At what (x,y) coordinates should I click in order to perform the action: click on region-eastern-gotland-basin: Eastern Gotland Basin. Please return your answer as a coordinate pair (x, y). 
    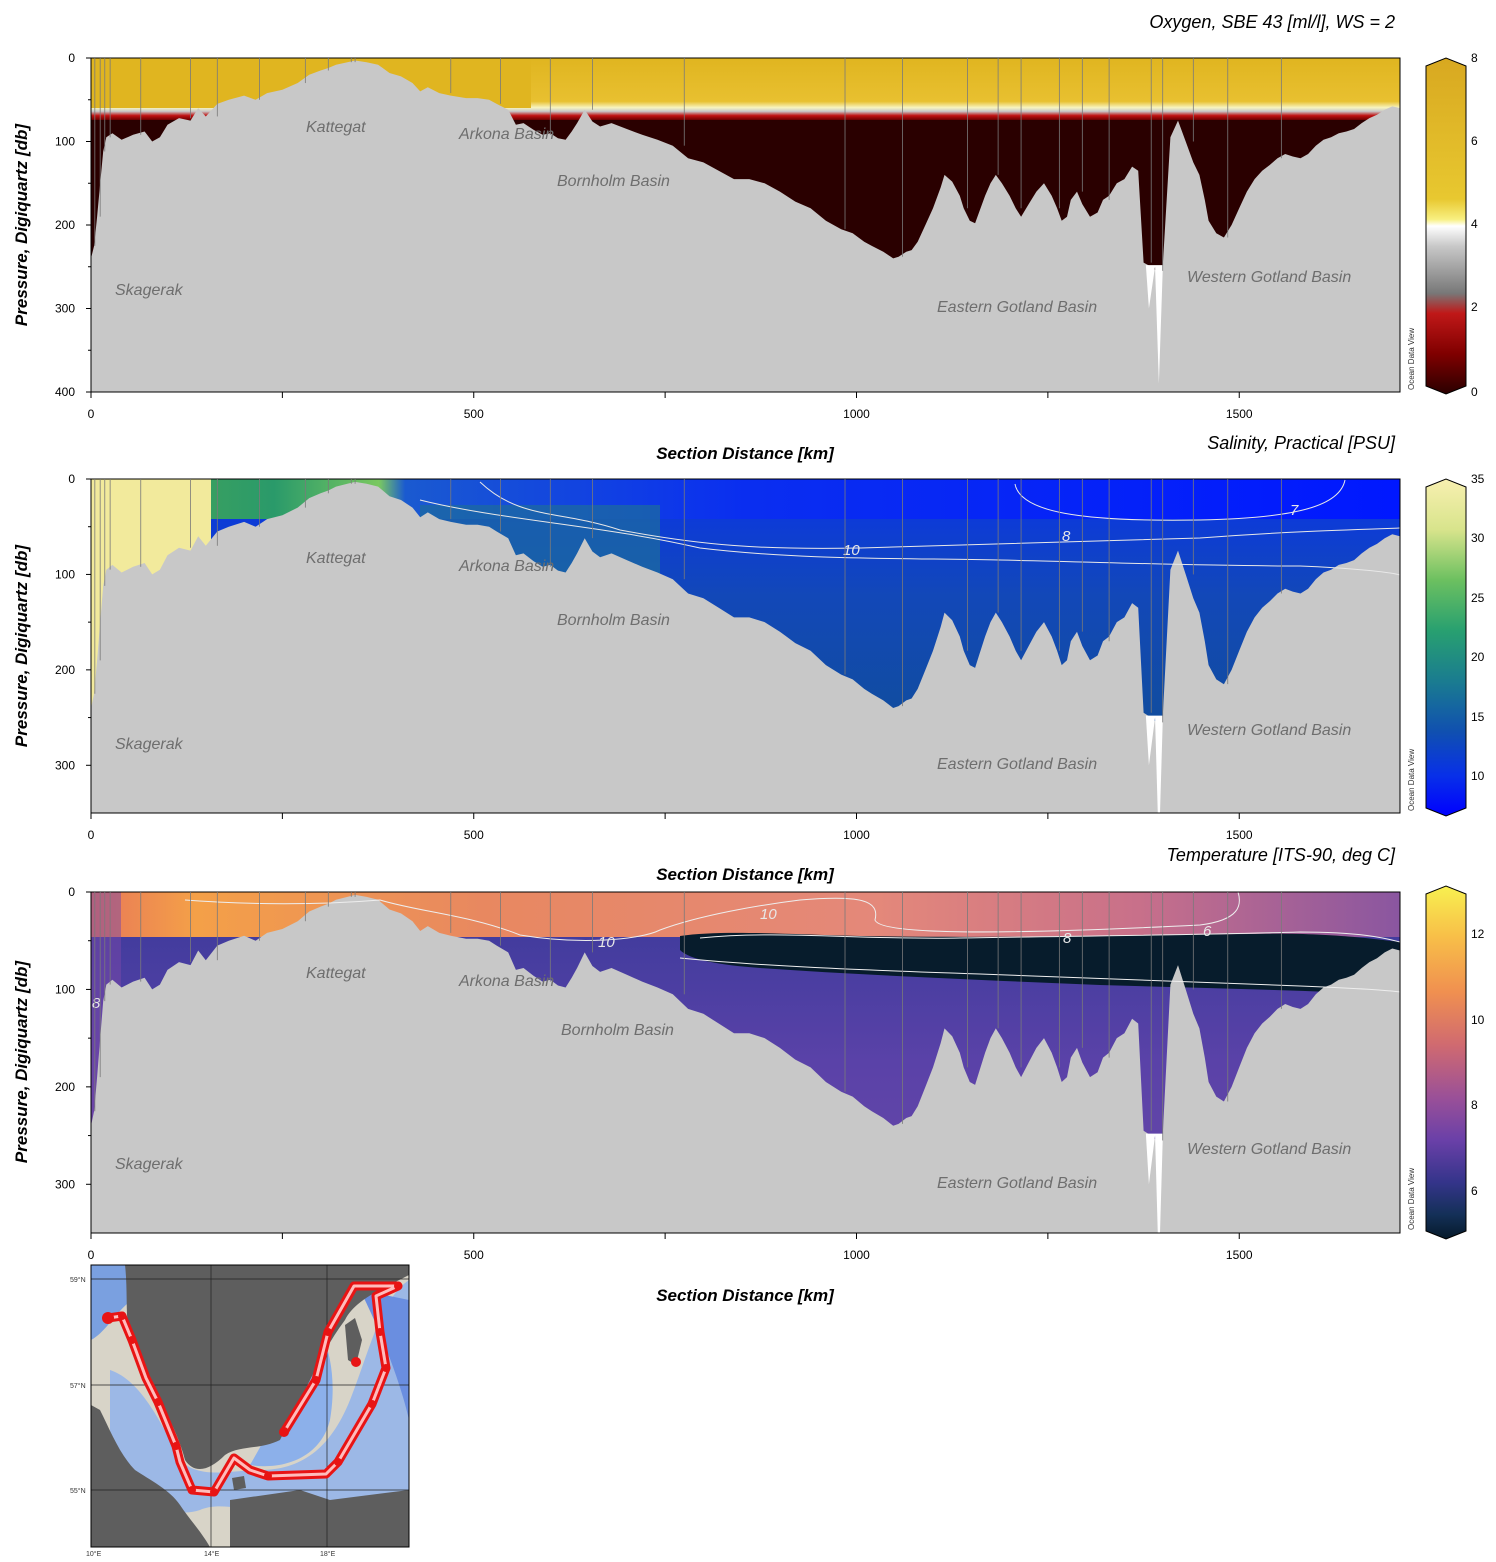
    Looking at the image, I should click on (1017, 1183).